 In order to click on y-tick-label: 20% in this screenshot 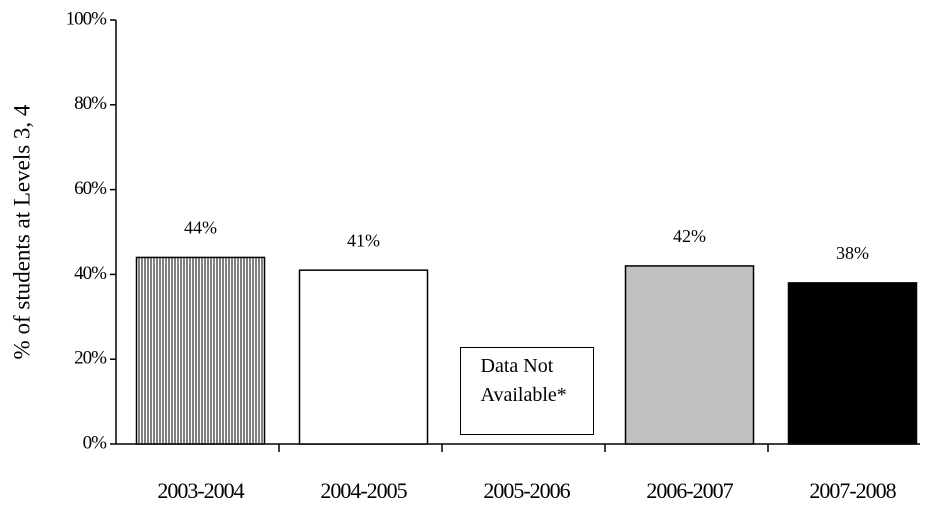, I will do `click(90, 358)`.